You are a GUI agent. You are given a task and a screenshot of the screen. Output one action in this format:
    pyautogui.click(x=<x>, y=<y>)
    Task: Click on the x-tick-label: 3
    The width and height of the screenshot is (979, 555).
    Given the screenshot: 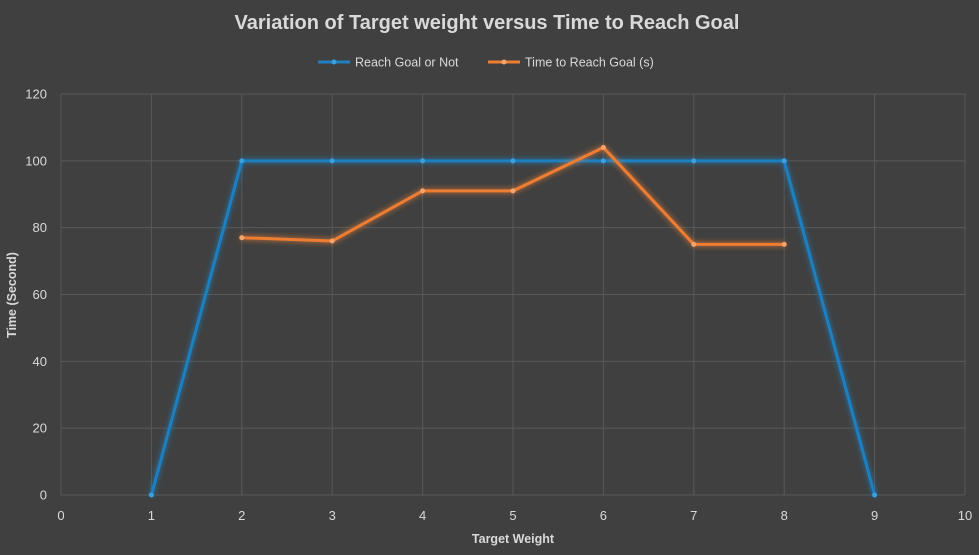 What is the action you would take?
    pyautogui.click(x=332, y=515)
    